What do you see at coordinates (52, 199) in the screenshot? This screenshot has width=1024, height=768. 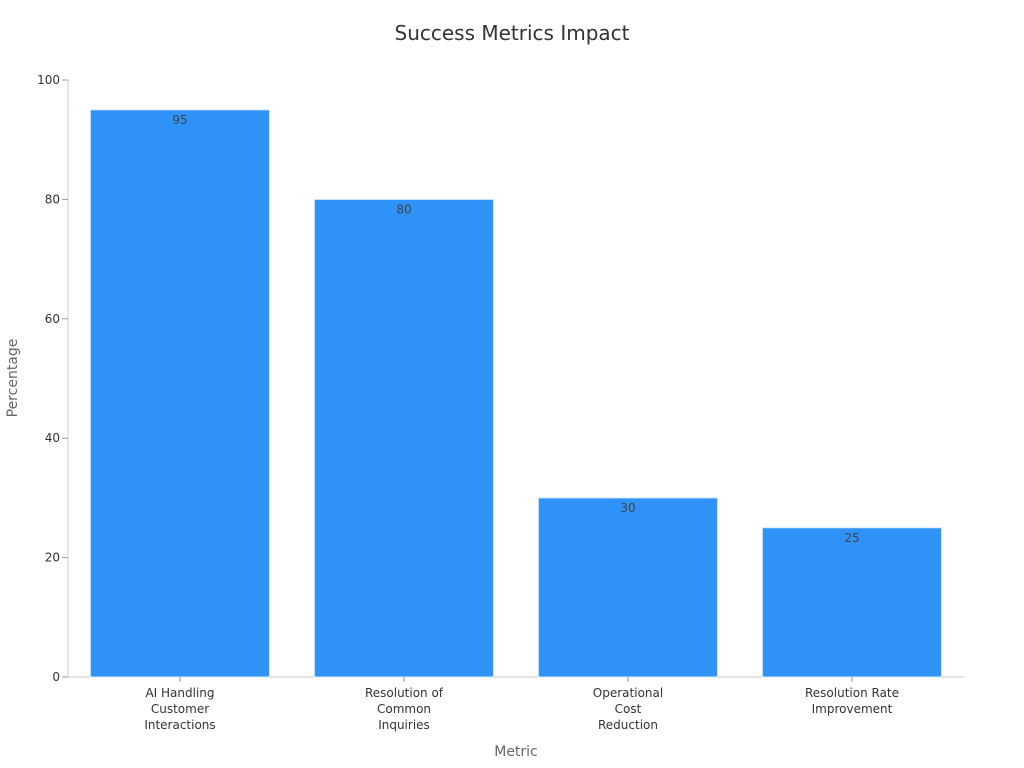 I see `y-tick-label: 80` at bounding box center [52, 199].